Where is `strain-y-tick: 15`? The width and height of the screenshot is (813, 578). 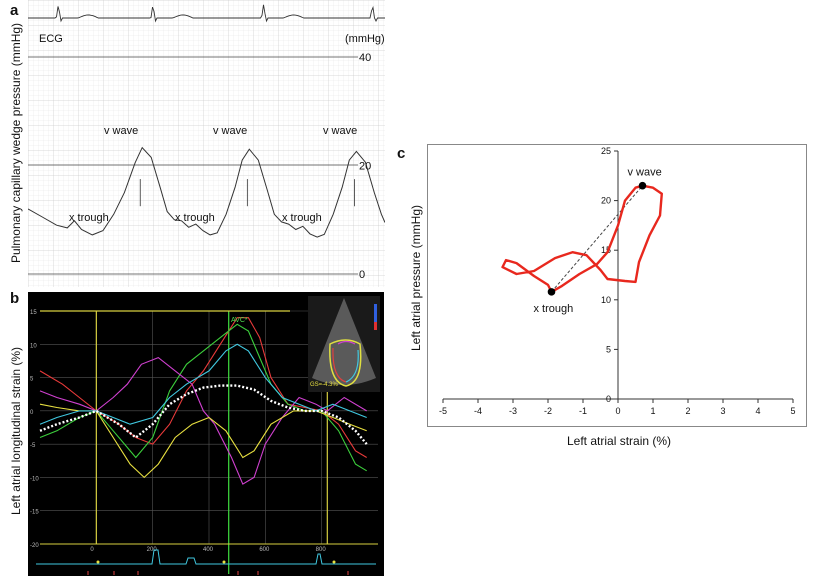
strain-y-tick: 15 is located at coordinates (33, 313).